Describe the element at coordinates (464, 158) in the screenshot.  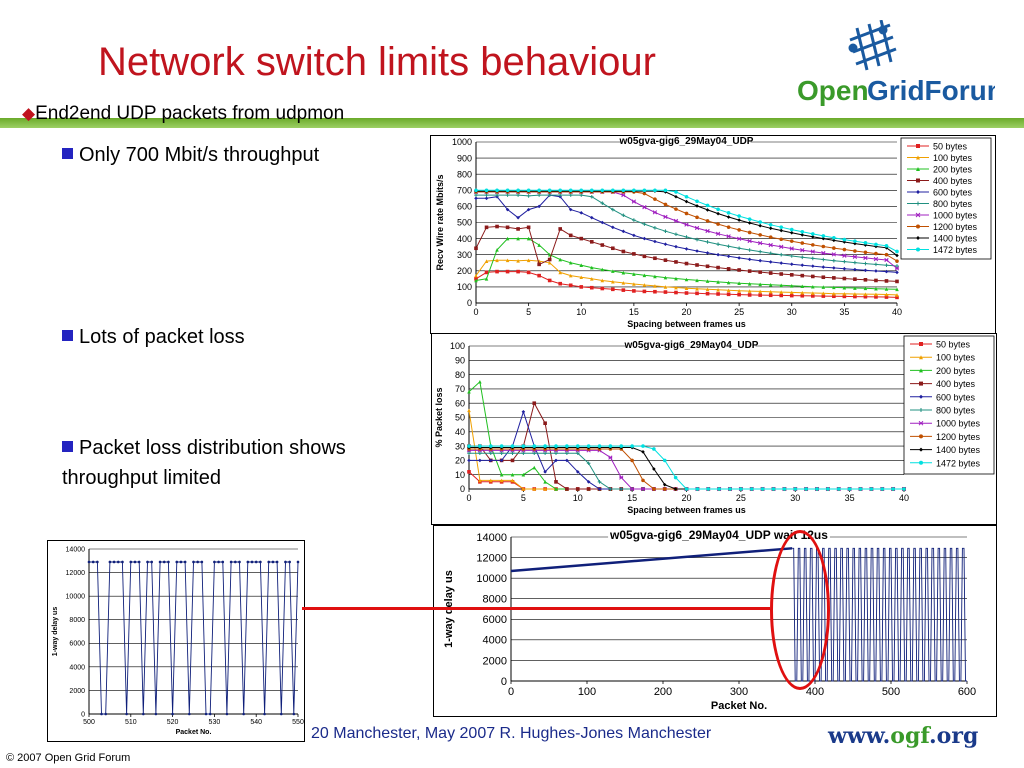
I see `y-tick-label: 900` at that location.